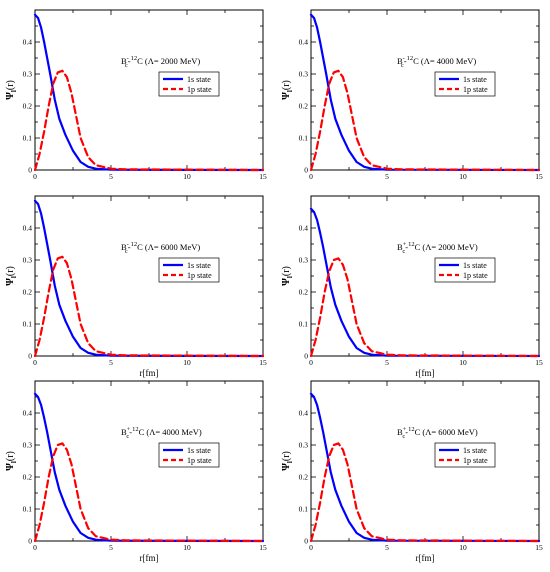 This screenshot has height=572, width=550. Describe the element at coordinates (437, 433) in the screenshot. I see `system-label: B+ c-12C (Λ= 6000 MeV)` at that location.